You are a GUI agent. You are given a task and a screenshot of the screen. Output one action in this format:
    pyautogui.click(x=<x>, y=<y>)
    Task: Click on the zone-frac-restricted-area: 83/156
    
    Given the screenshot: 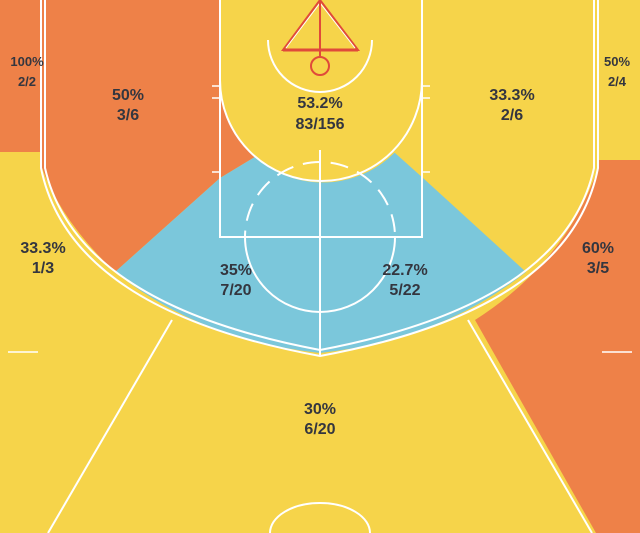 What is the action you would take?
    pyautogui.click(x=320, y=124)
    